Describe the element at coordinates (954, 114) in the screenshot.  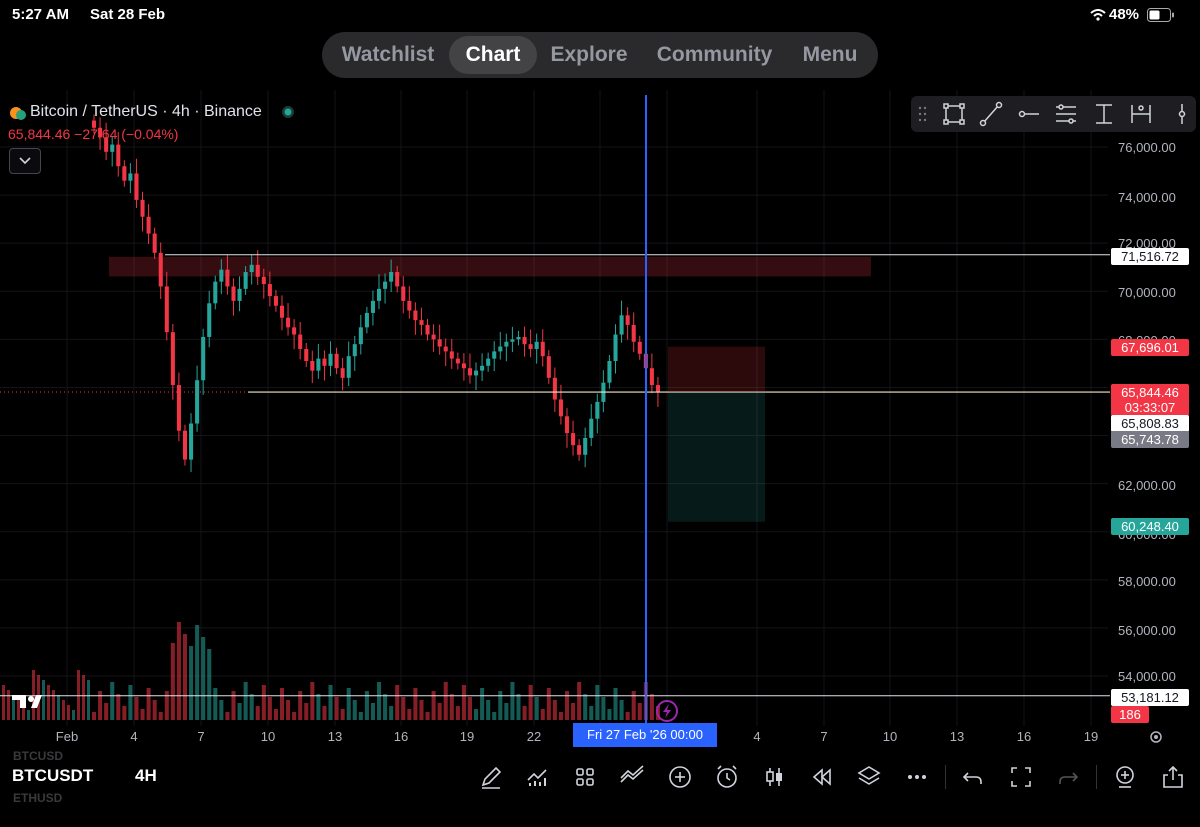
I see `rectangle-icon` at that location.